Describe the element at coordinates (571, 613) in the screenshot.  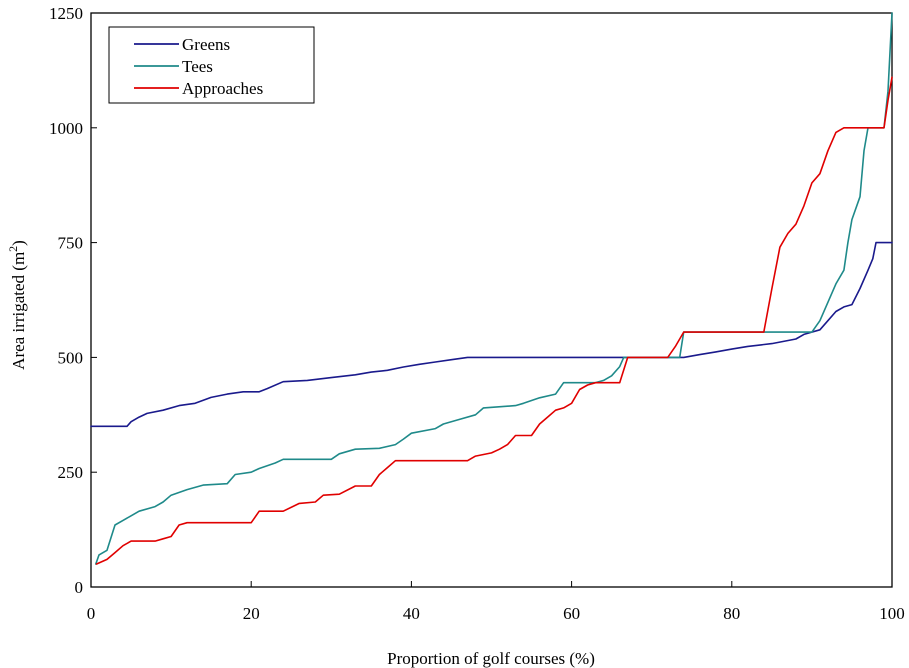
I see `x-tick-label: 60` at that location.